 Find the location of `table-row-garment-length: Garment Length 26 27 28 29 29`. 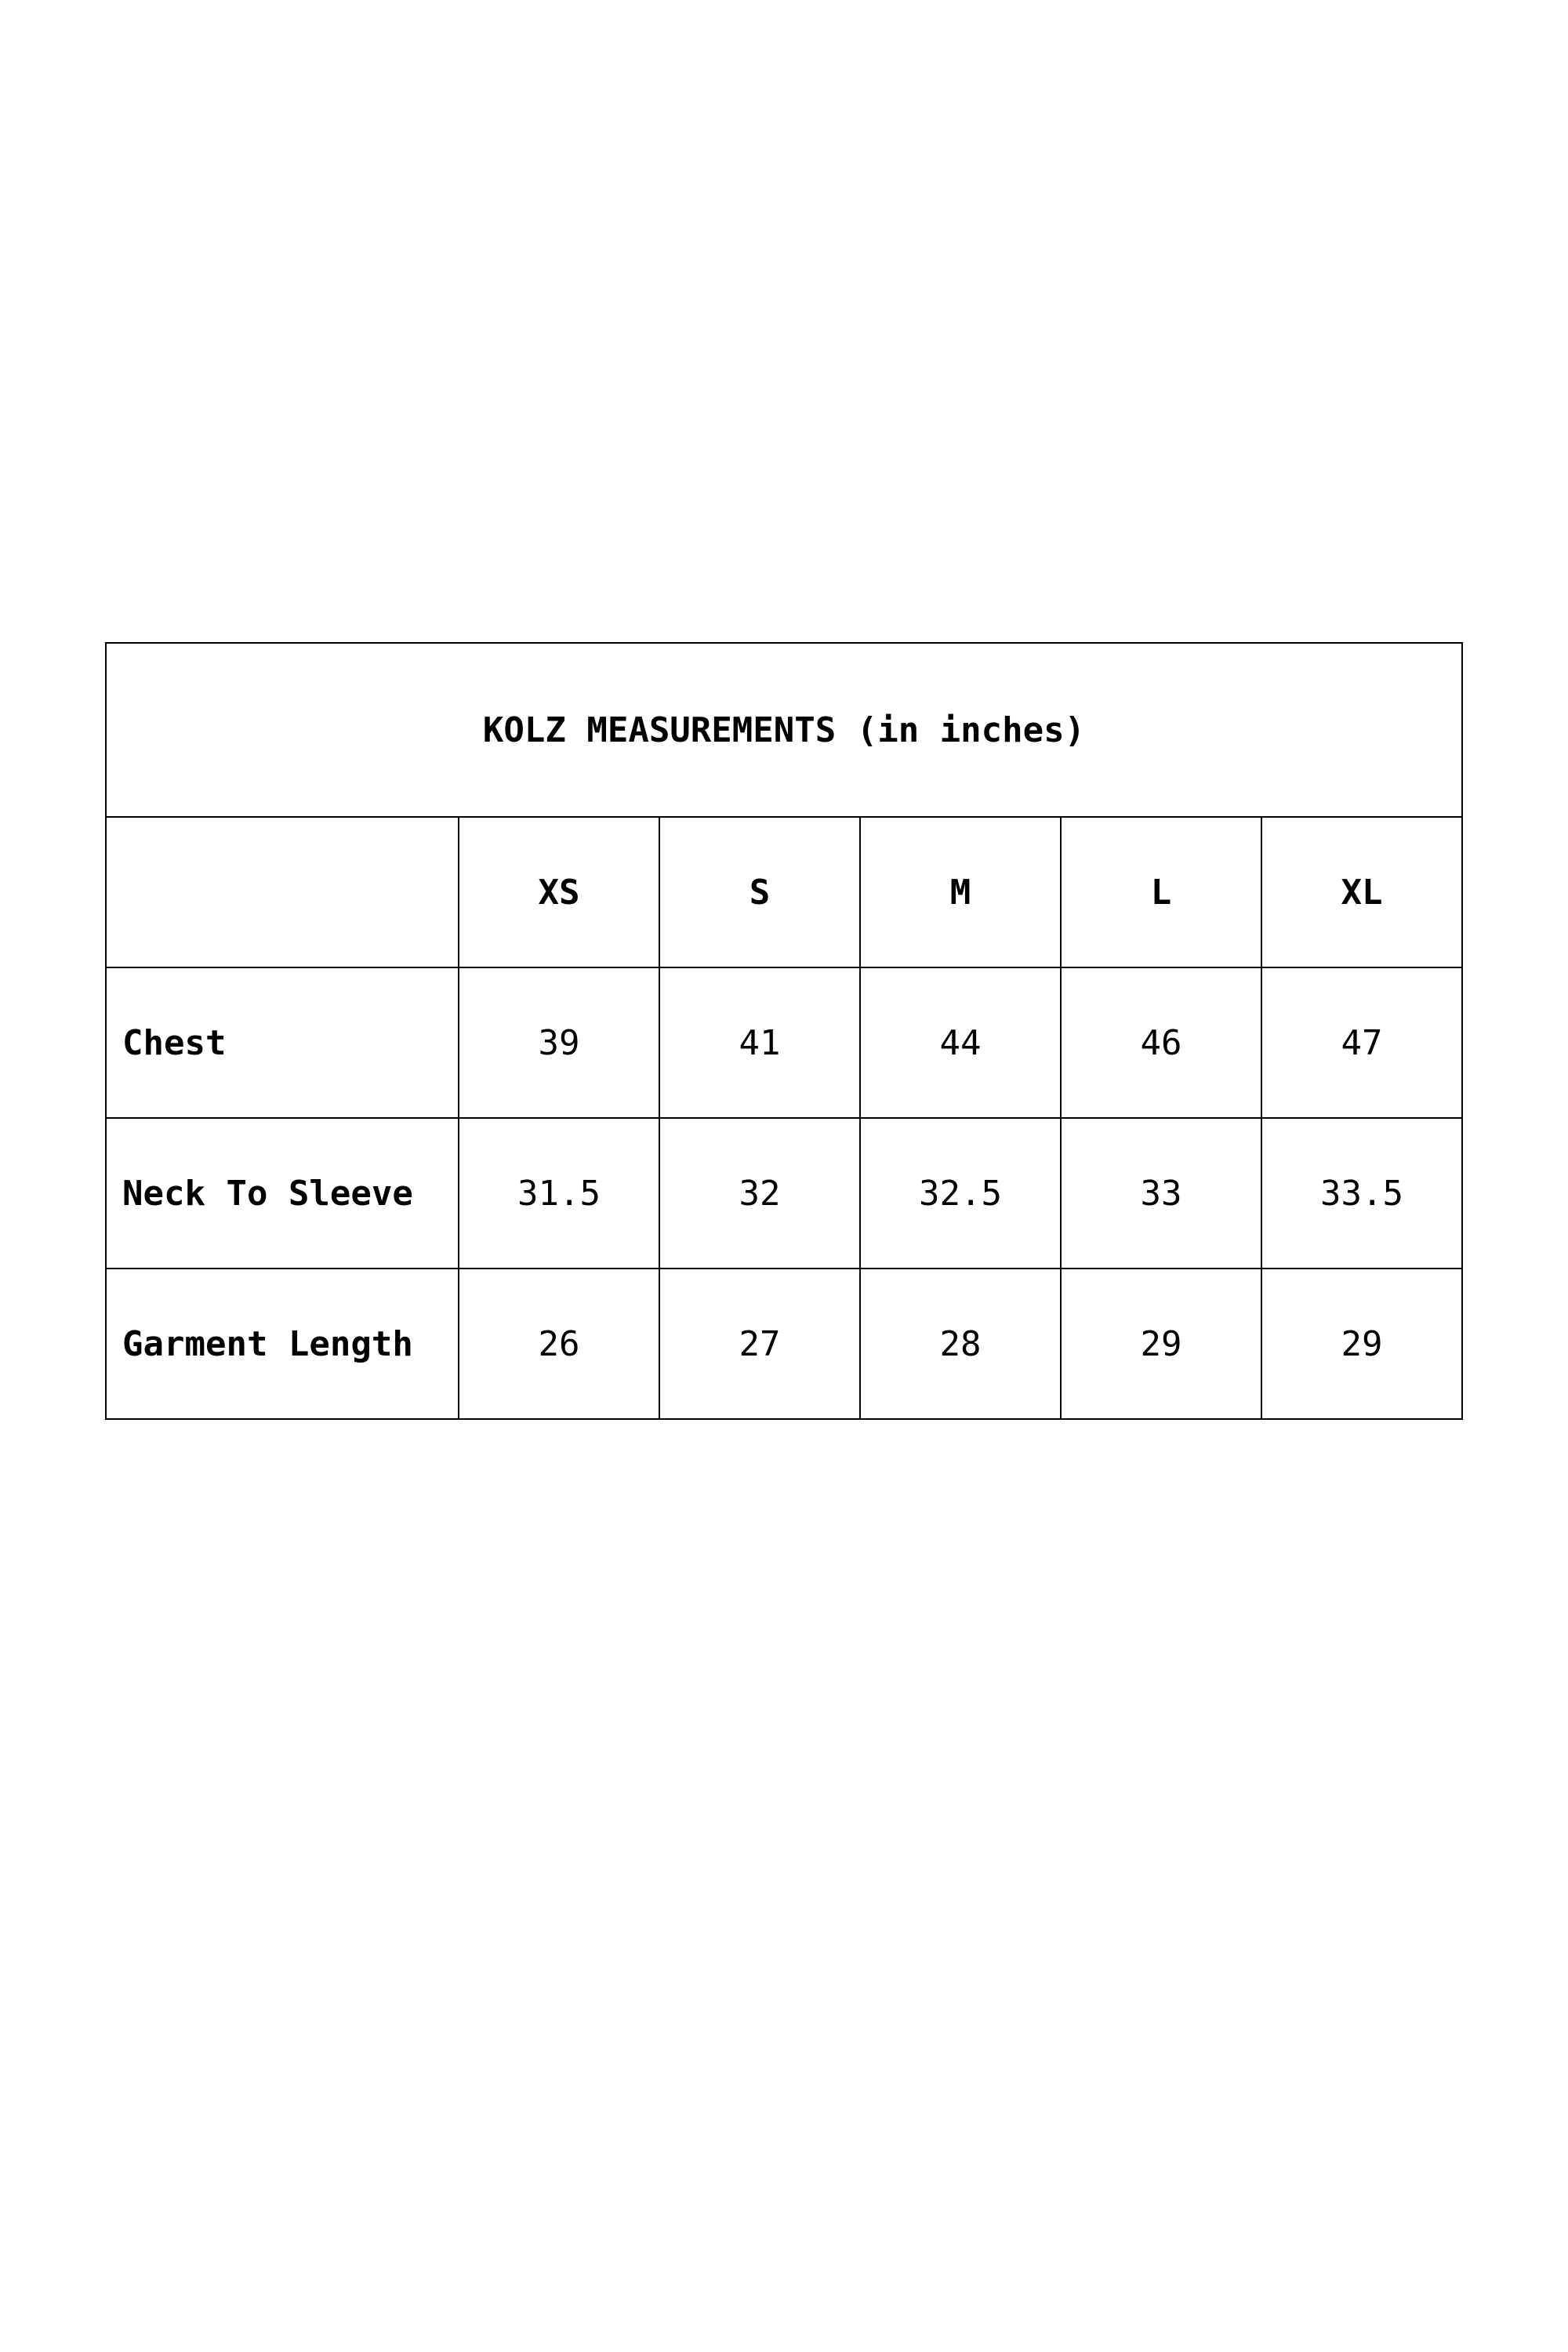

table-row-garment-length: Garment Length 26 27 28 29 29 is located at coordinates (784, 1344).